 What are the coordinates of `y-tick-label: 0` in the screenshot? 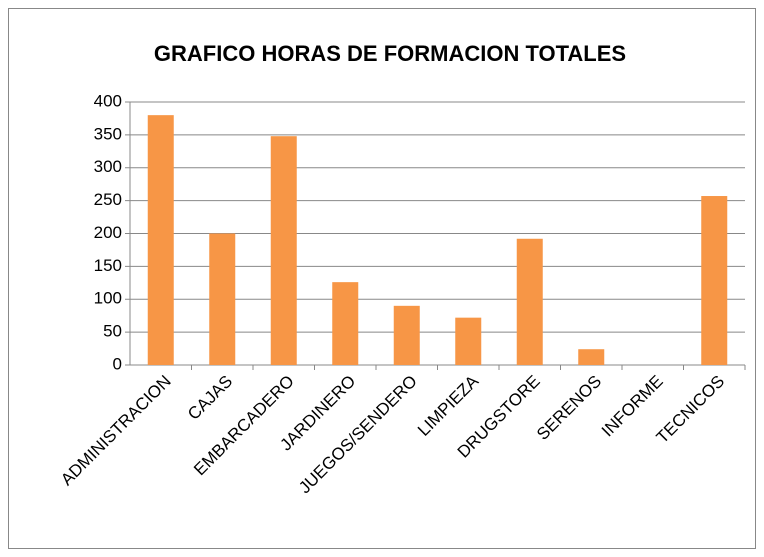 It's located at (117, 363).